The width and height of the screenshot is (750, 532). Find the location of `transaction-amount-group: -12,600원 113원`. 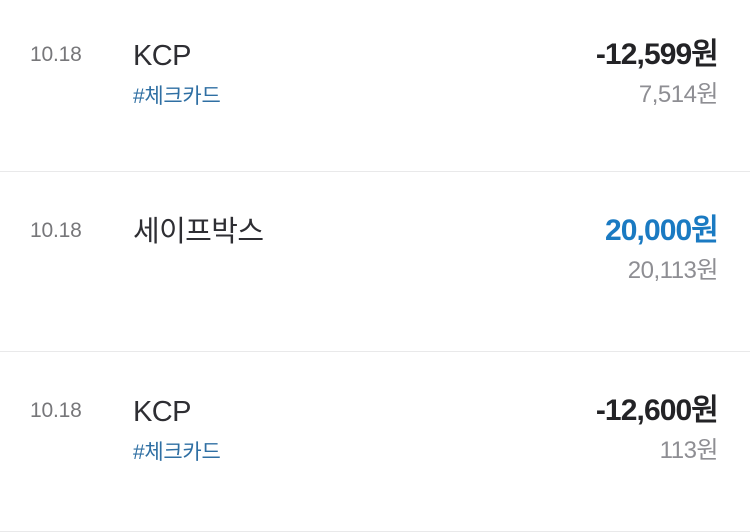

transaction-amount-group: -12,600원 113원 is located at coordinates (657, 409).